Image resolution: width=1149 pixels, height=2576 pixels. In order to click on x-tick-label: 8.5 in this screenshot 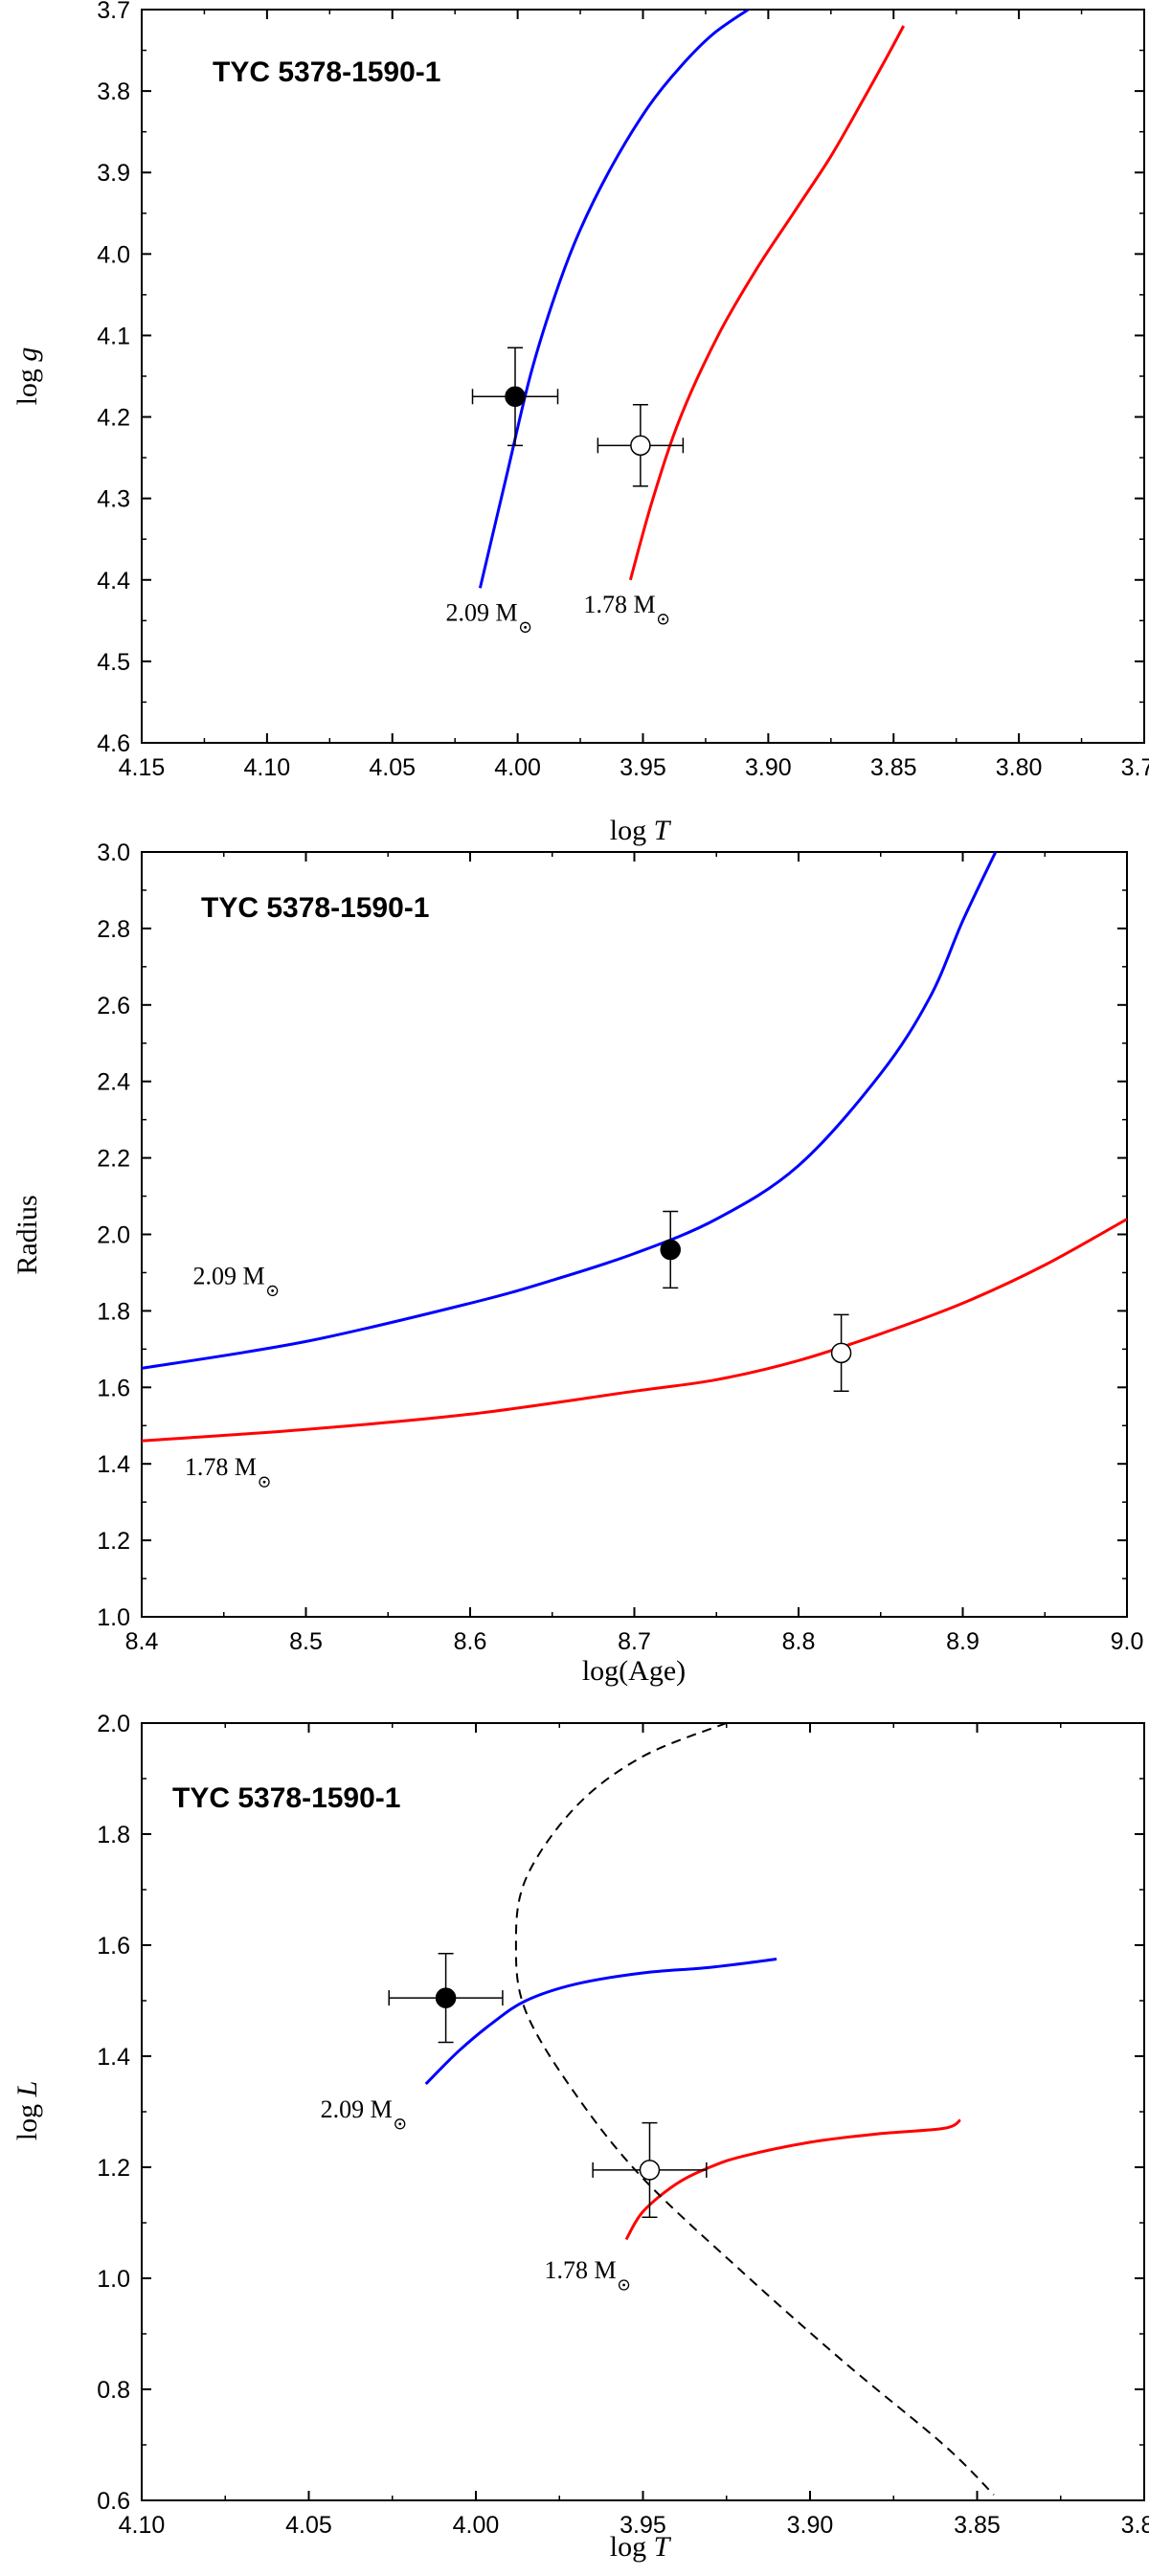, I will do `click(306, 1641)`.